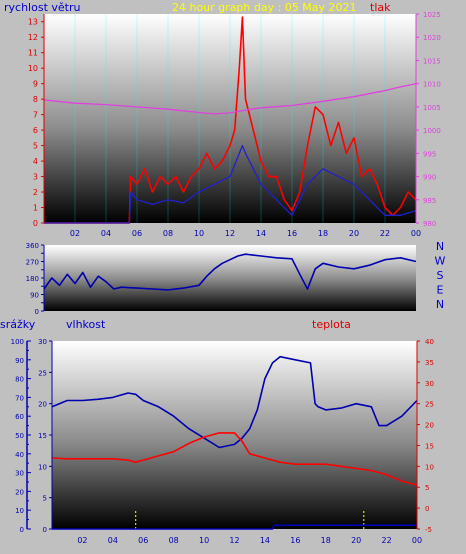  Describe the element at coordinates (234, 459) in the screenshot. I see `temperature-line` at that location.